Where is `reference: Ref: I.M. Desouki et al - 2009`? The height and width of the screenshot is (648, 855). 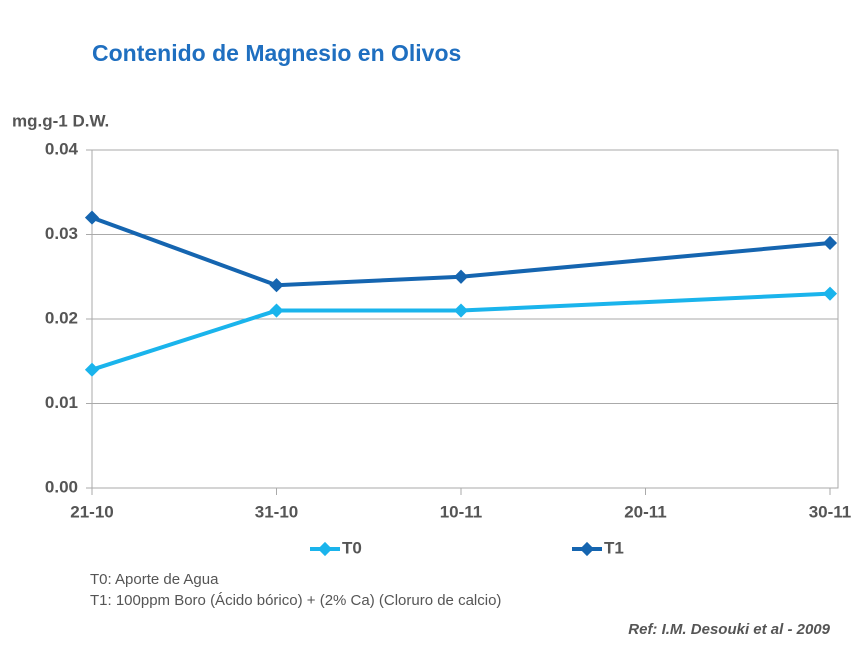
reference: Ref: I.M. Desouki et al - 2009 is located at coordinates (729, 629).